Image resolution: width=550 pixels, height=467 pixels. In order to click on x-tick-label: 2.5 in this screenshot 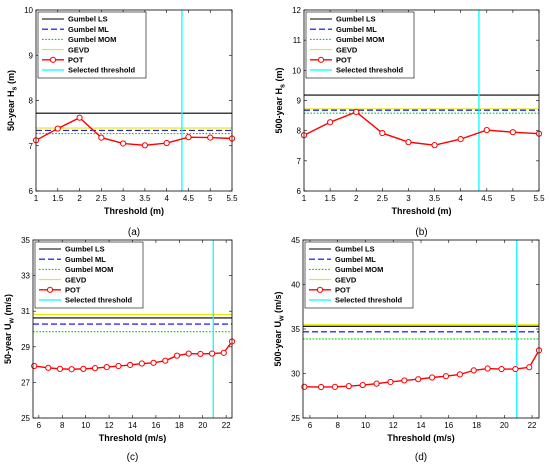, I will do `click(102, 198)`.